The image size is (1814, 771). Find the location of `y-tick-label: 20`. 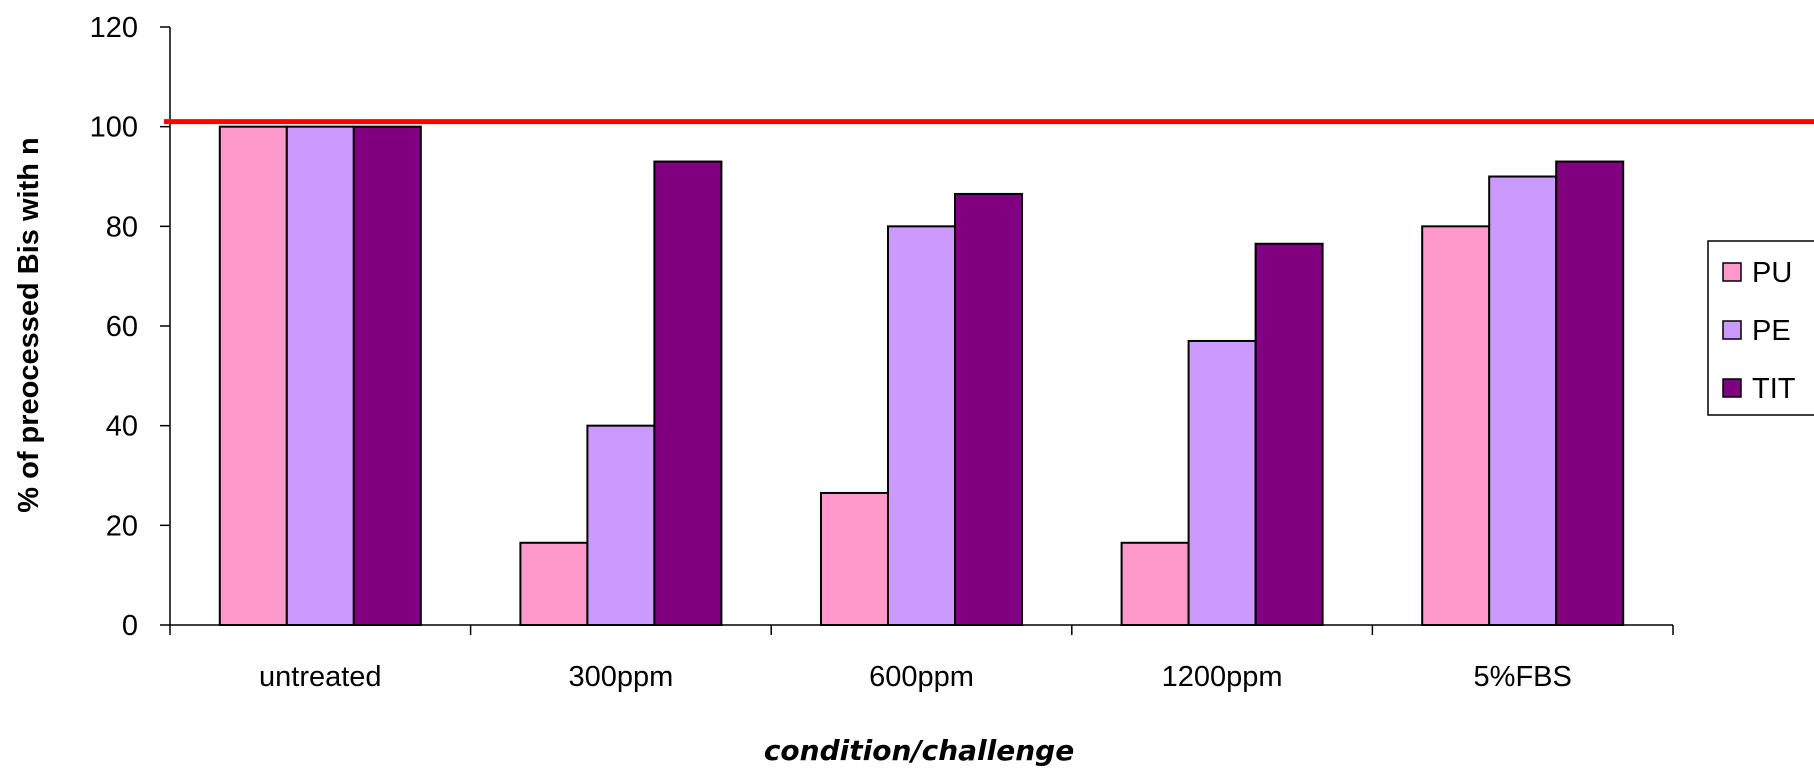

y-tick-label: 20 is located at coordinates (122, 526).